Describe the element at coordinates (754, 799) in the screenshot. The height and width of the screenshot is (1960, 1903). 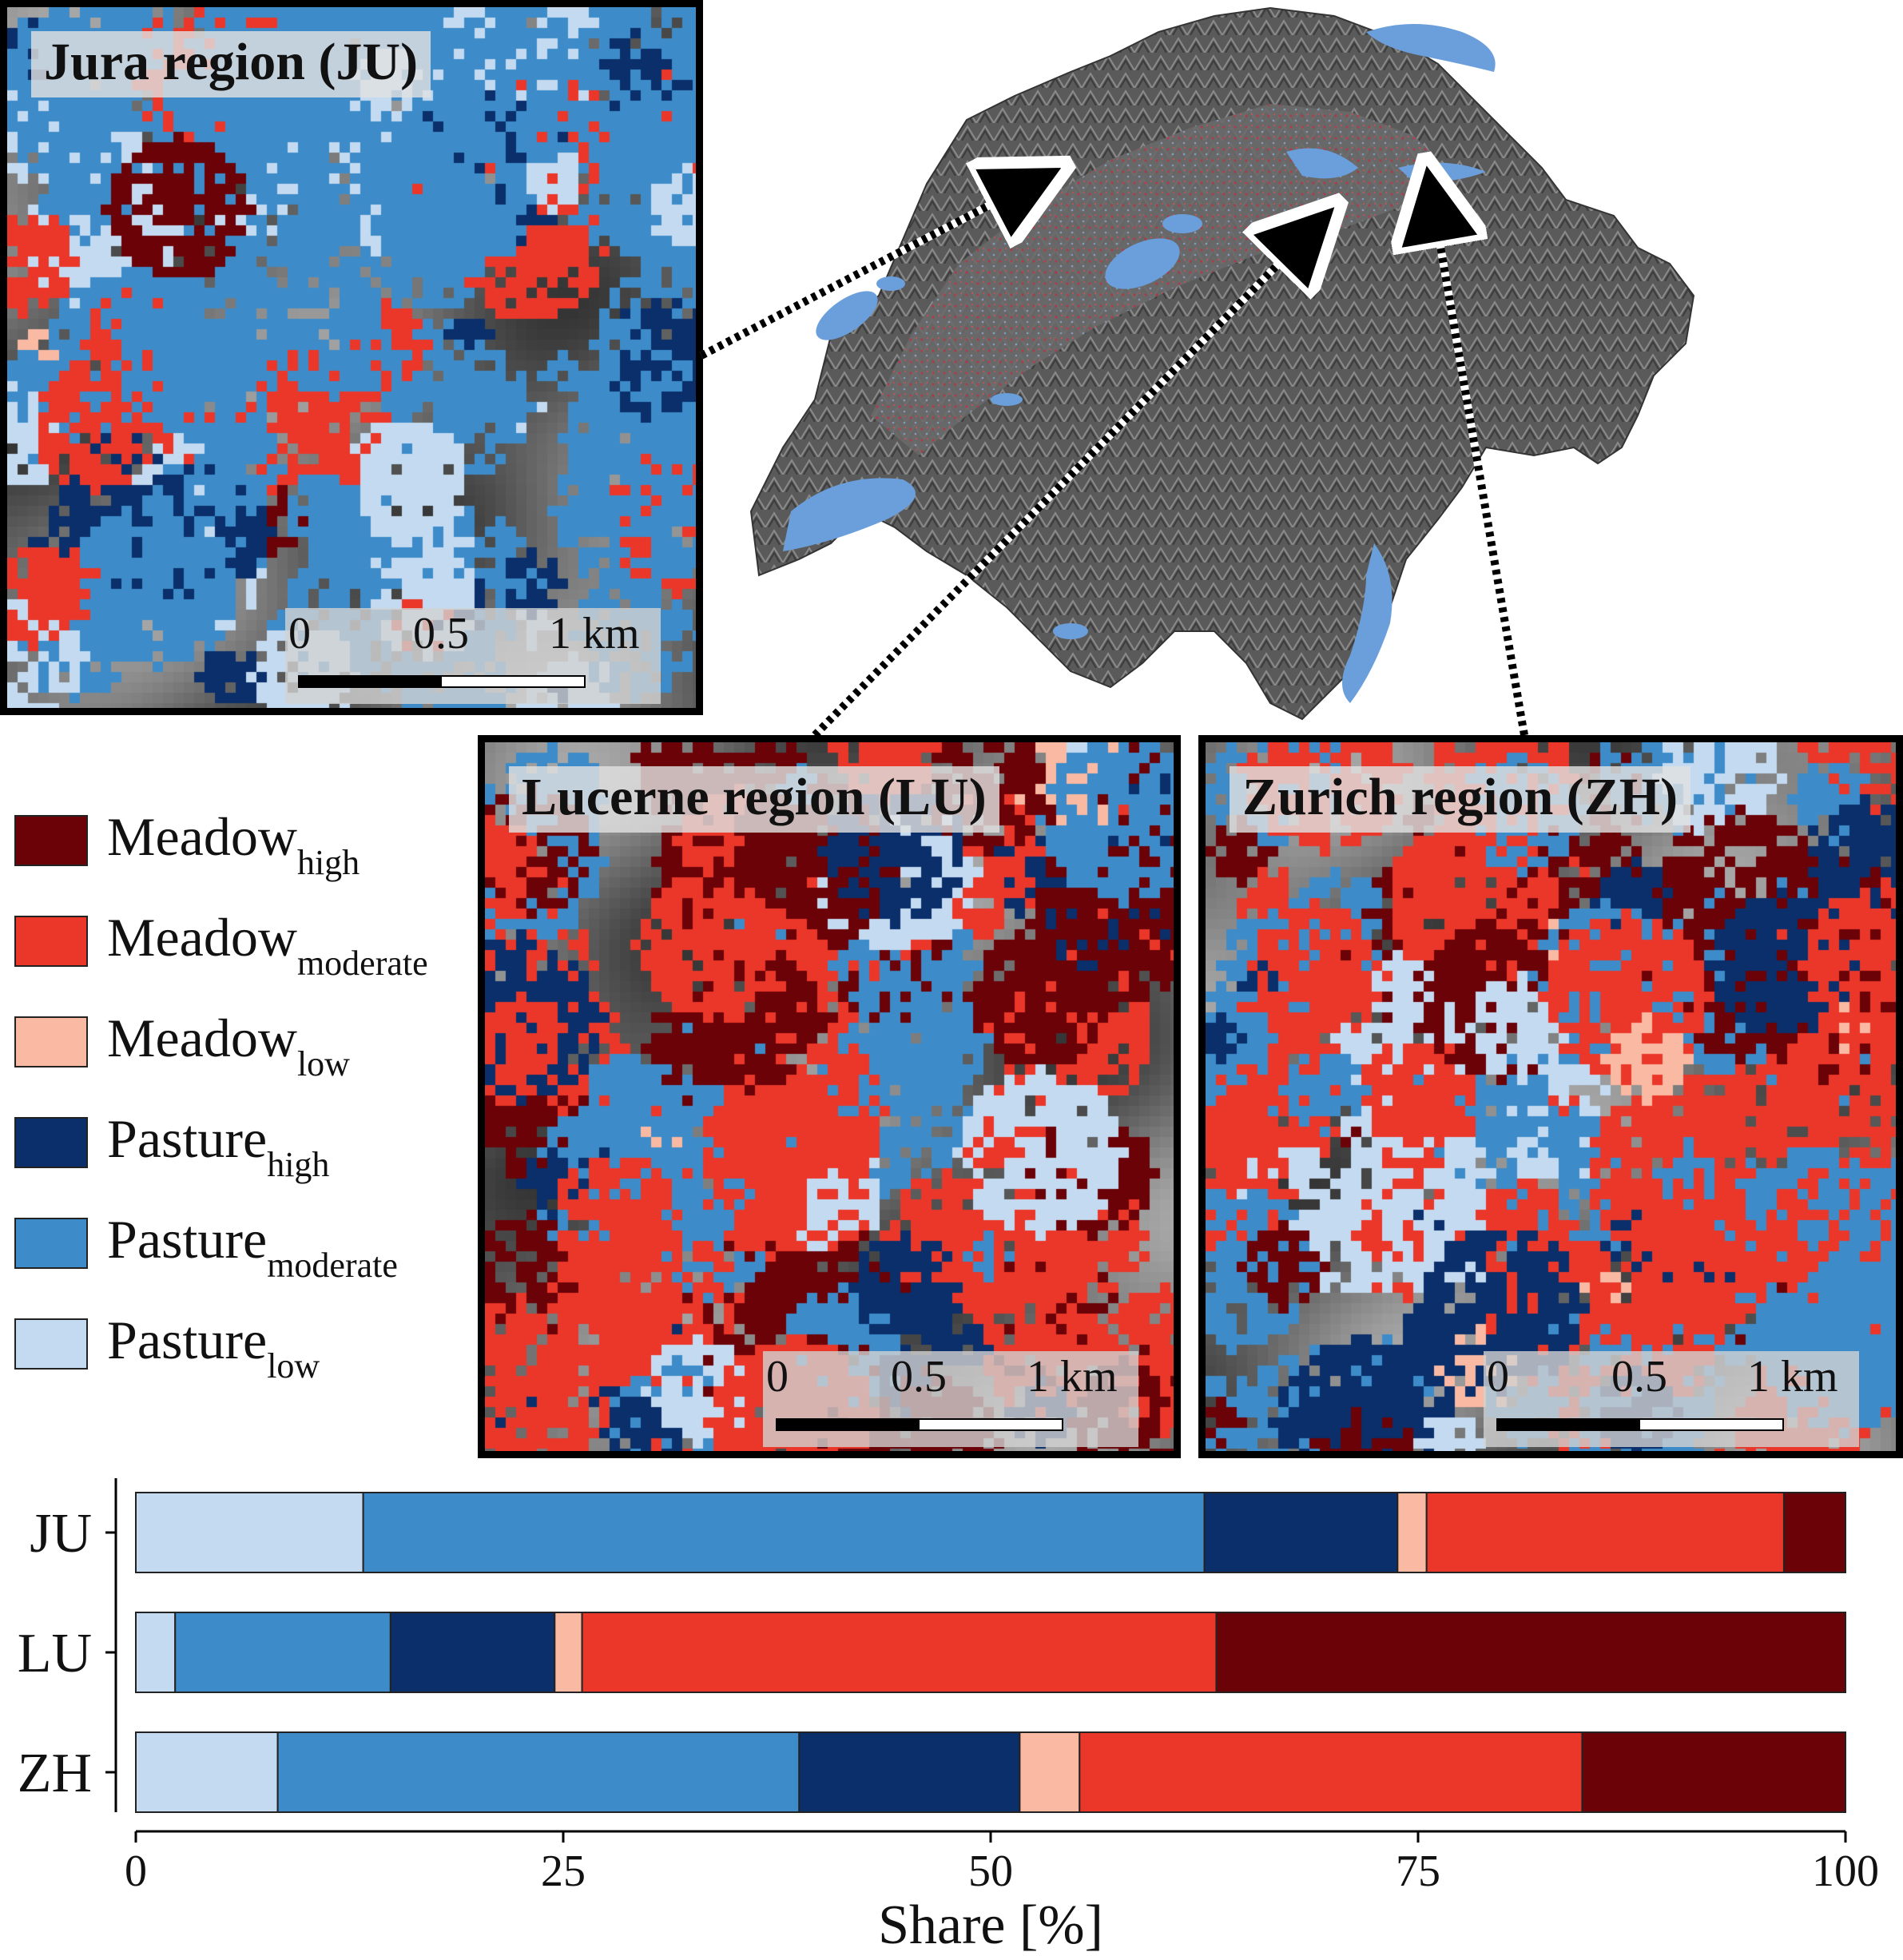
I see `inset-title-lucerne: Lucerne region (LU)` at that location.